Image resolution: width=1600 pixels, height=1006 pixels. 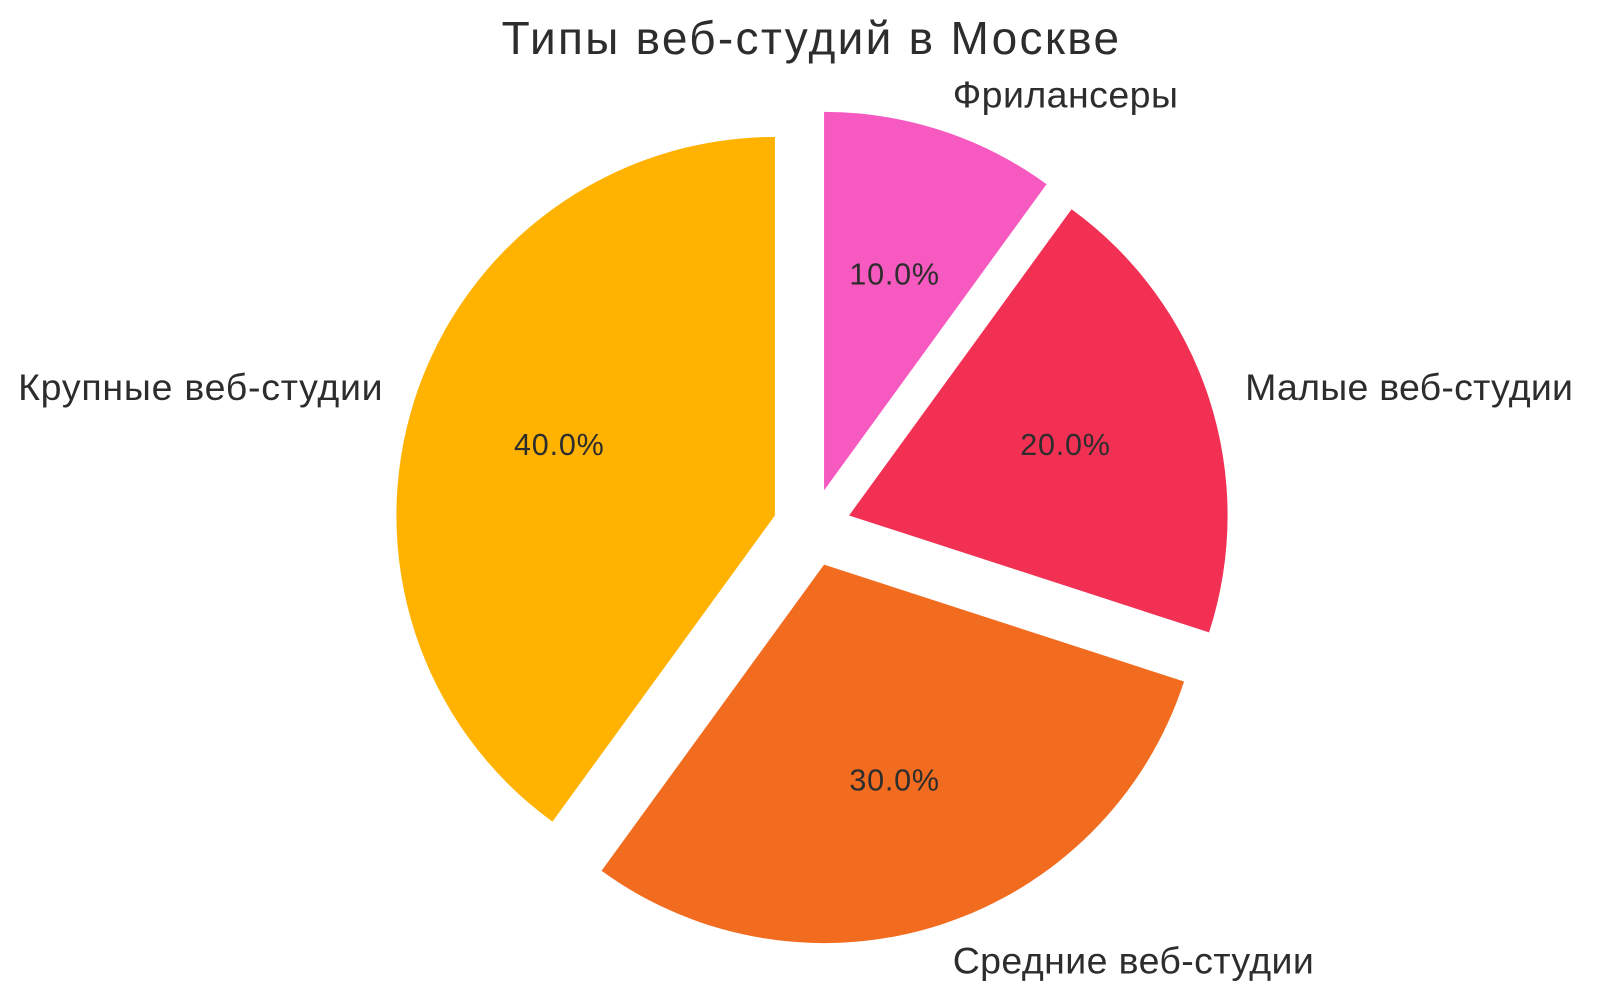 What do you see at coordinates (1134, 961) in the screenshot?
I see `svg-text: Средние веб-студии` at bounding box center [1134, 961].